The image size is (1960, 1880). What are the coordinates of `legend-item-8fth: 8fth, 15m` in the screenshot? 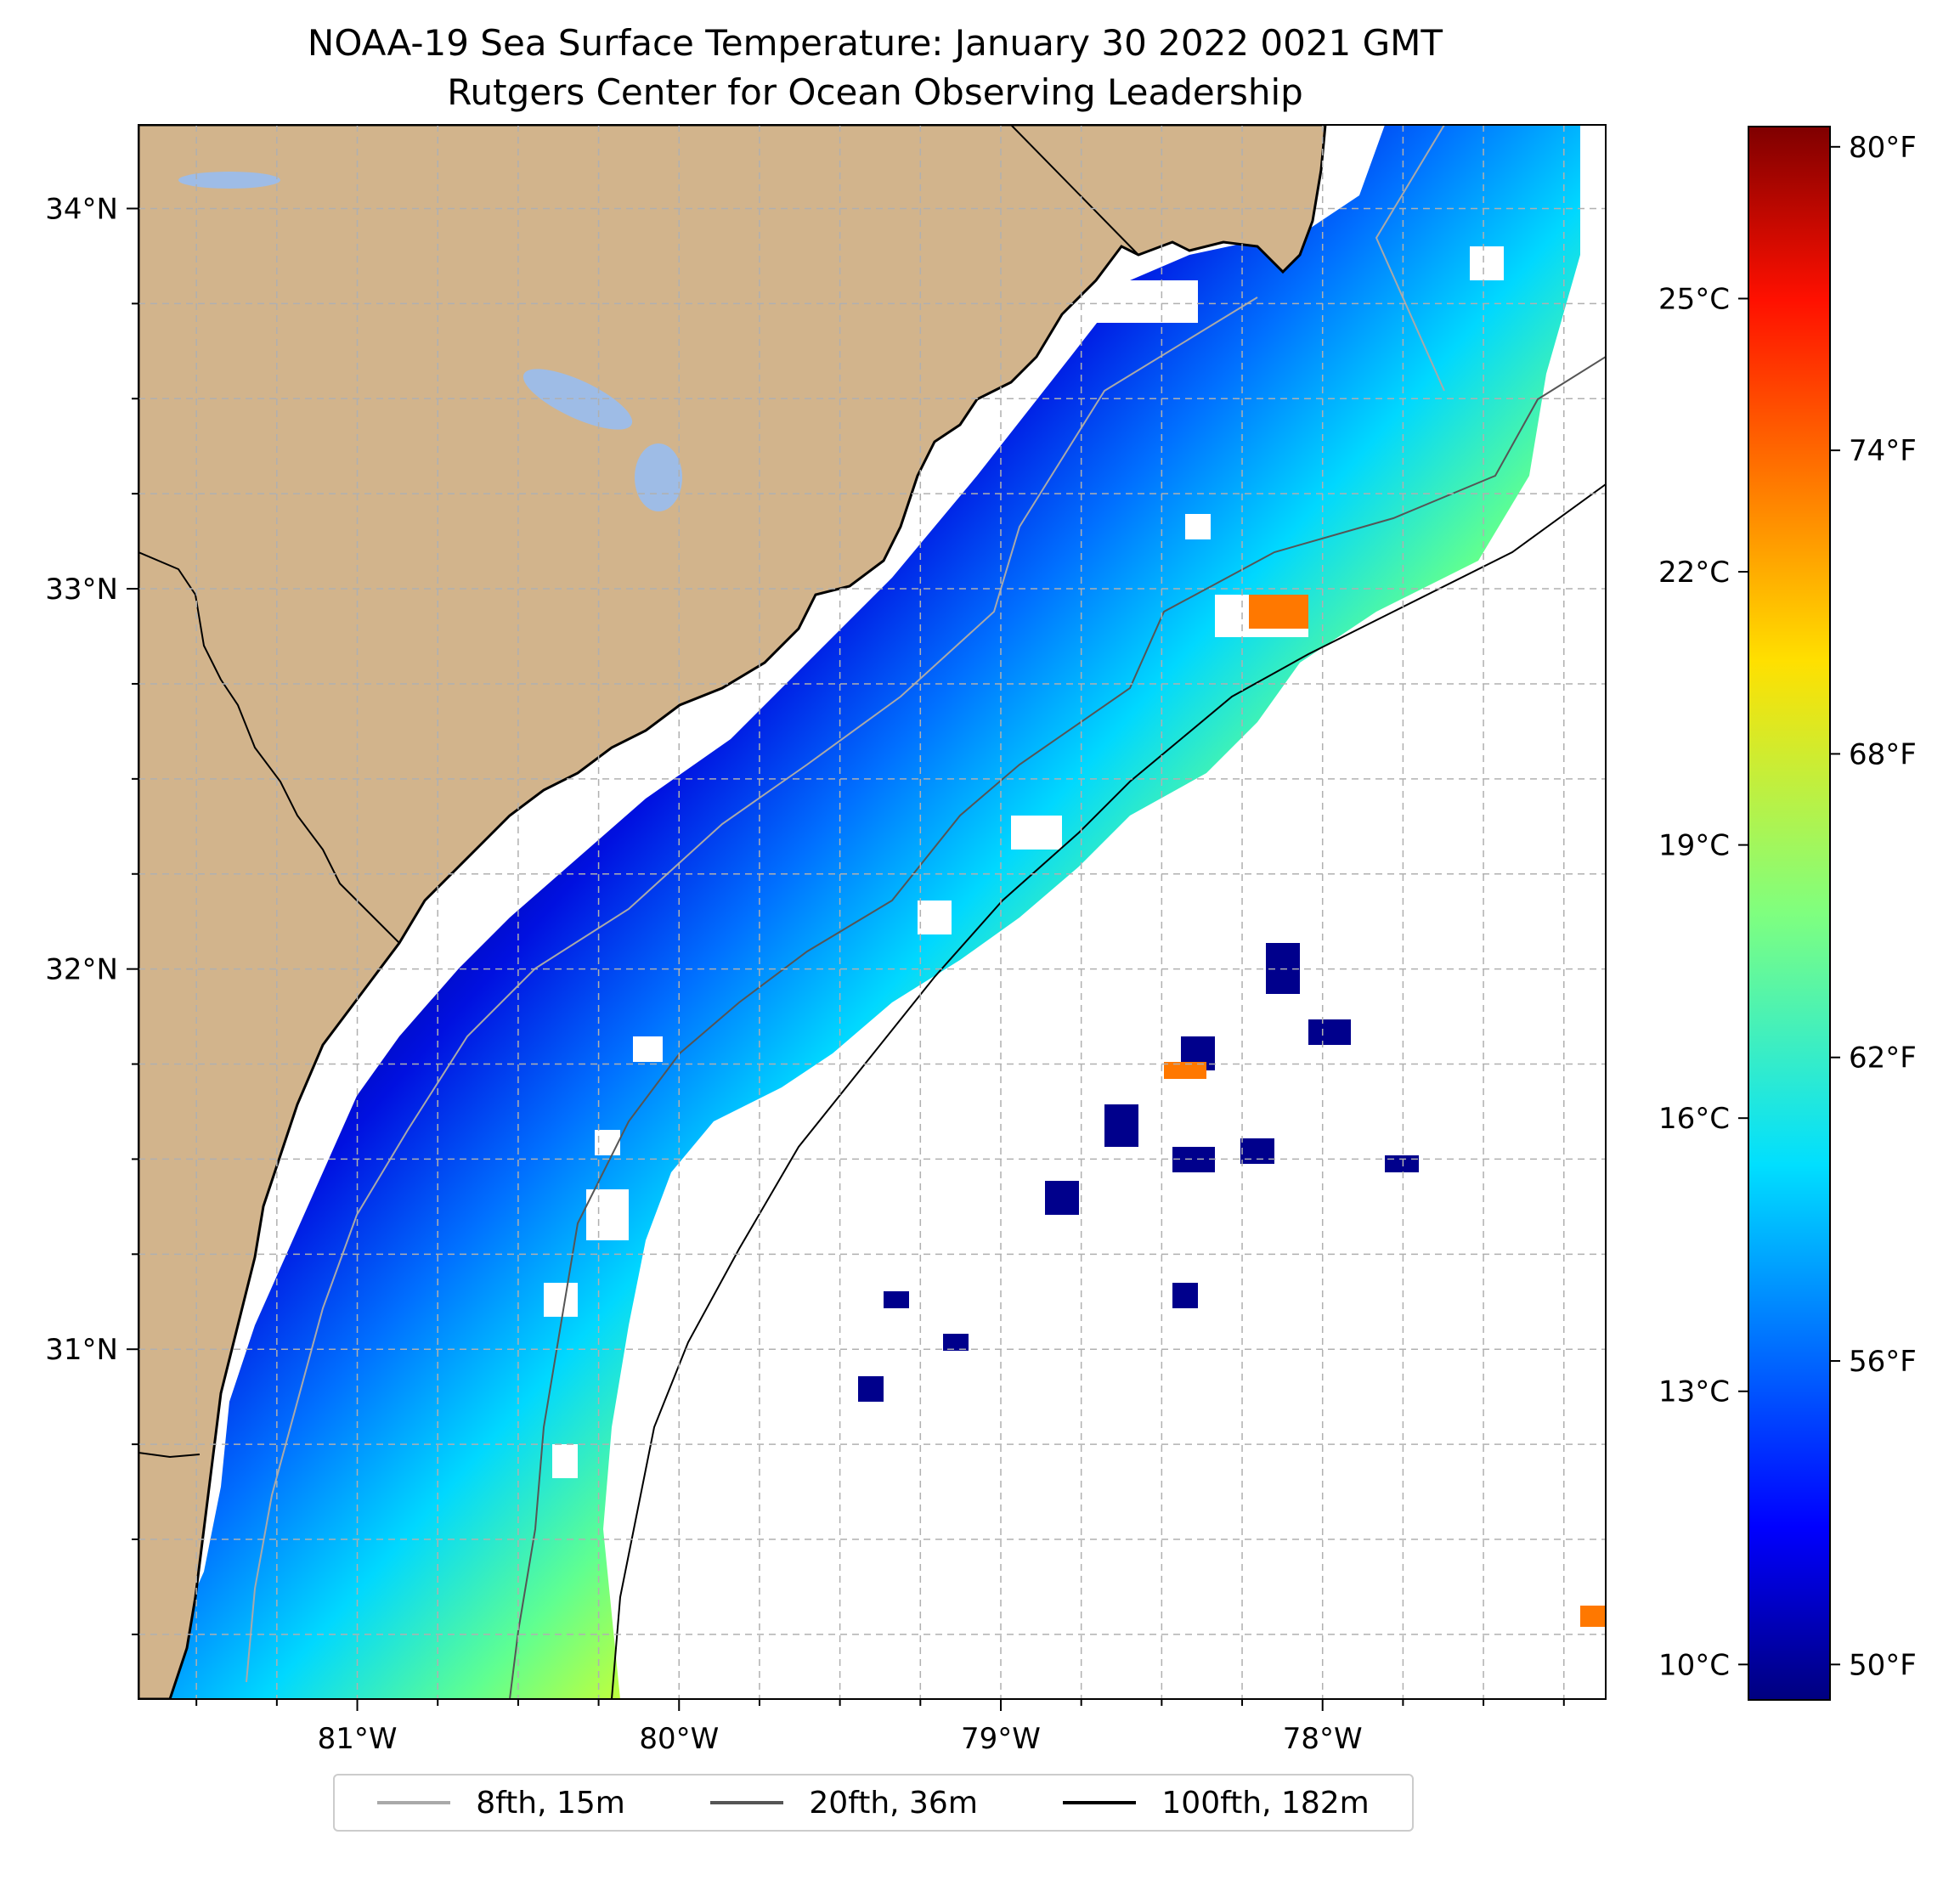 It's located at (501, 1803).